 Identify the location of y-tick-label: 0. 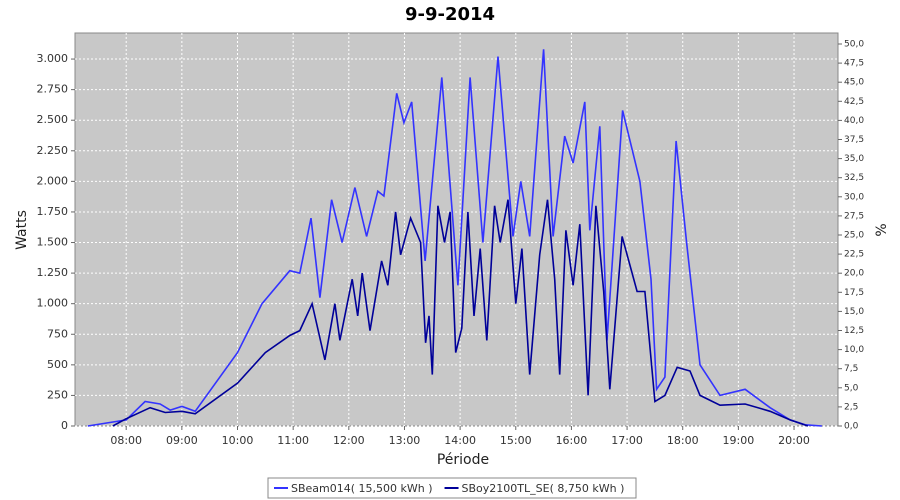
(64, 425).